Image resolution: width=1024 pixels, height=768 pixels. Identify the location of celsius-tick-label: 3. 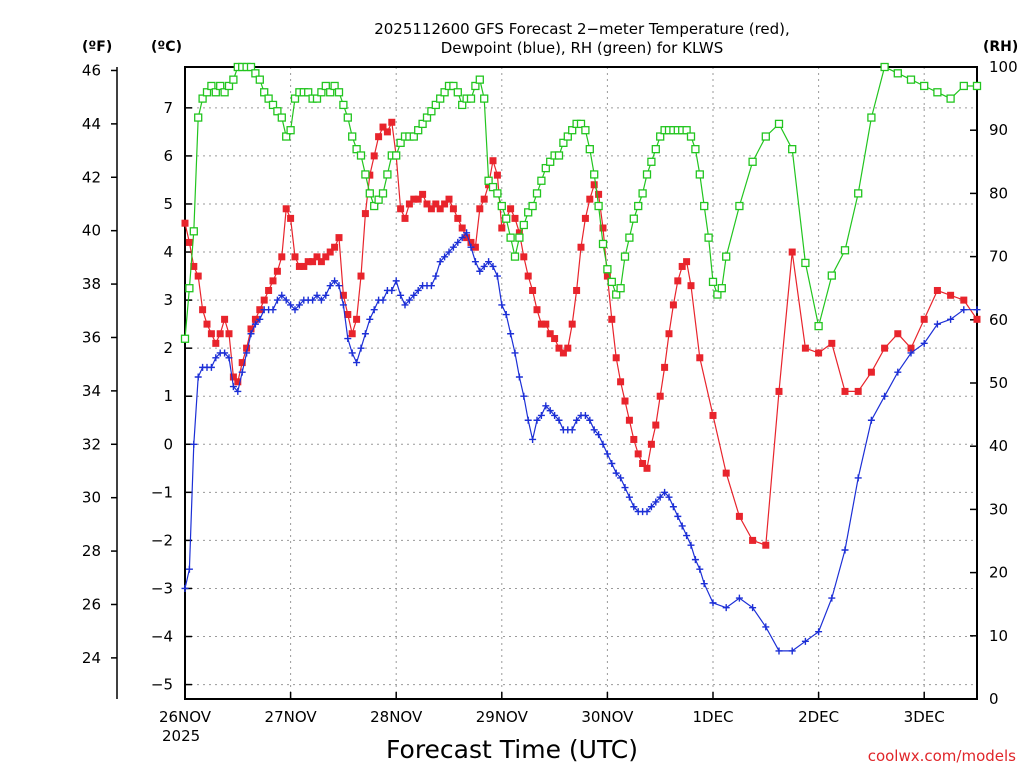
(168, 300).